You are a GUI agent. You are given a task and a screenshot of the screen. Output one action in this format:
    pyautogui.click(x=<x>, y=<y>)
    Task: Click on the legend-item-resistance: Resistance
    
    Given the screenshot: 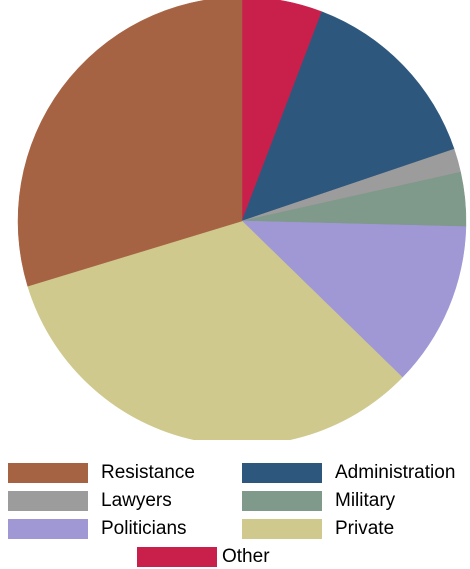 What is the action you would take?
    pyautogui.click(x=101, y=473)
    